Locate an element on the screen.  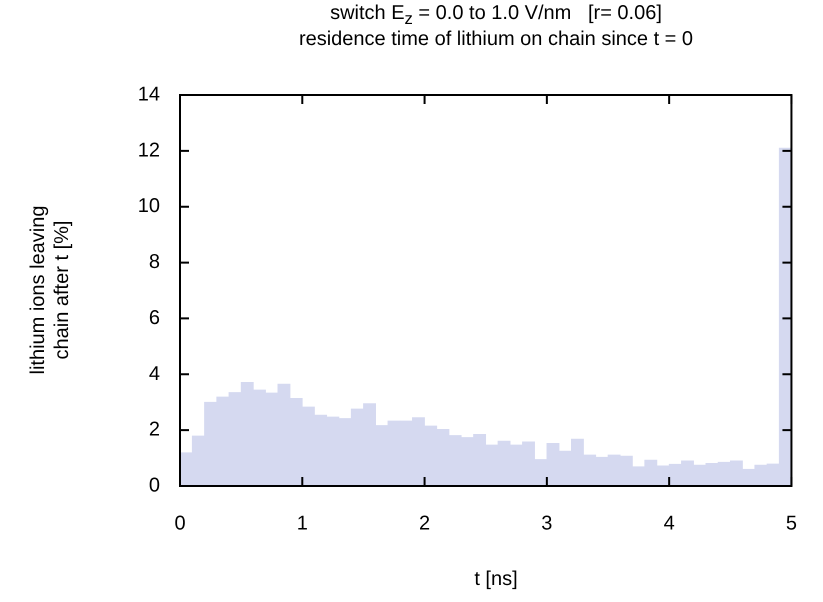
x-tick-label: 4 is located at coordinates (669, 523).